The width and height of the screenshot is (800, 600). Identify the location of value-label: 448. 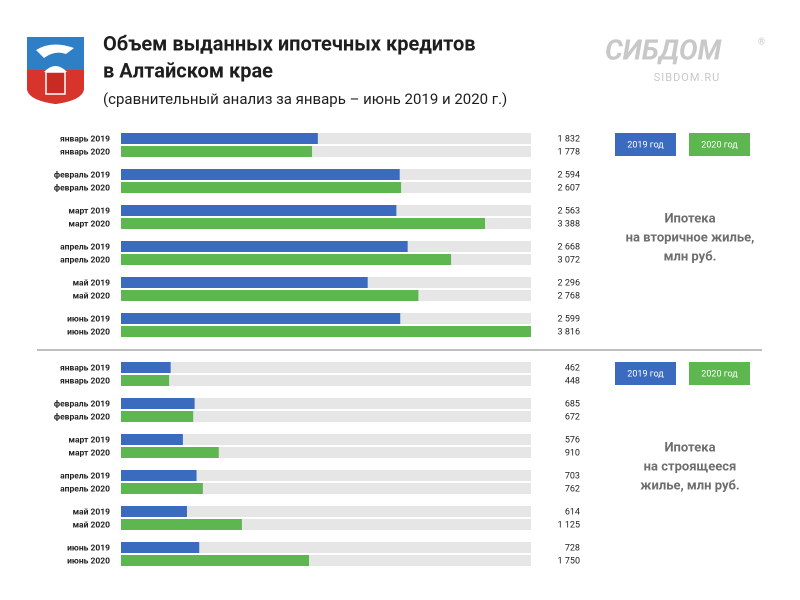
(572, 381).